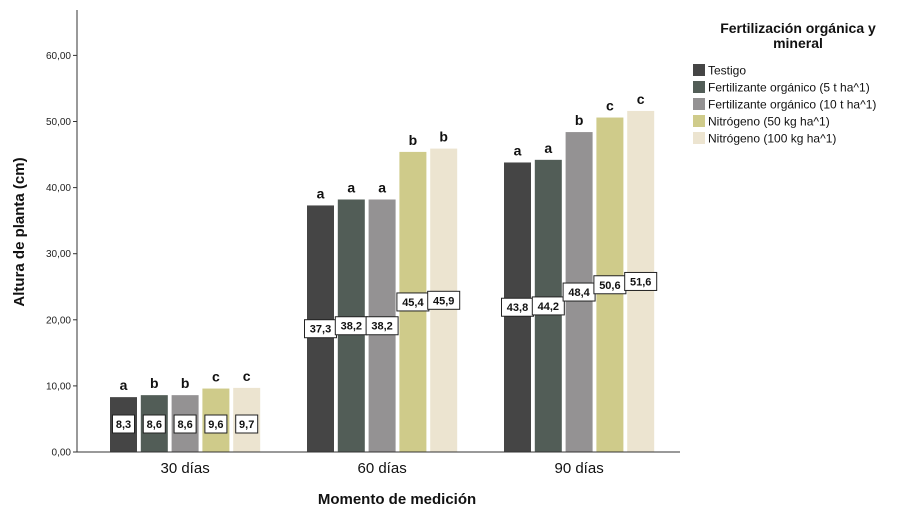 The height and width of the screenshot is (511, 908). Describe the element at coordinates (381, 468) in the screenshot. I see `x-category-label: 60 días` at that location.